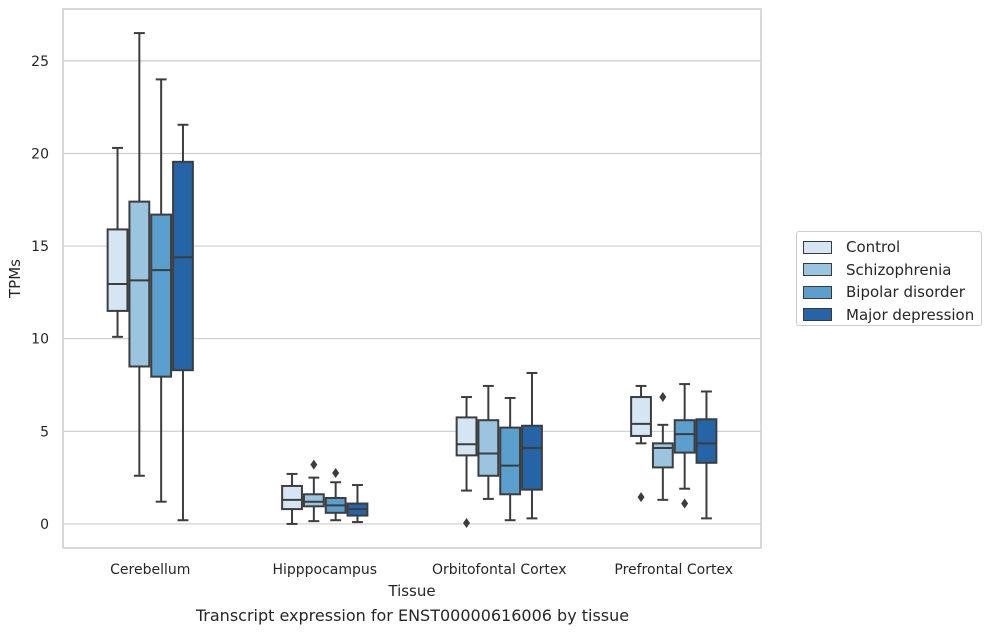 This screenshot has width=993, height=634. I want to click on y-tick-label: 25, so click(40, 62).